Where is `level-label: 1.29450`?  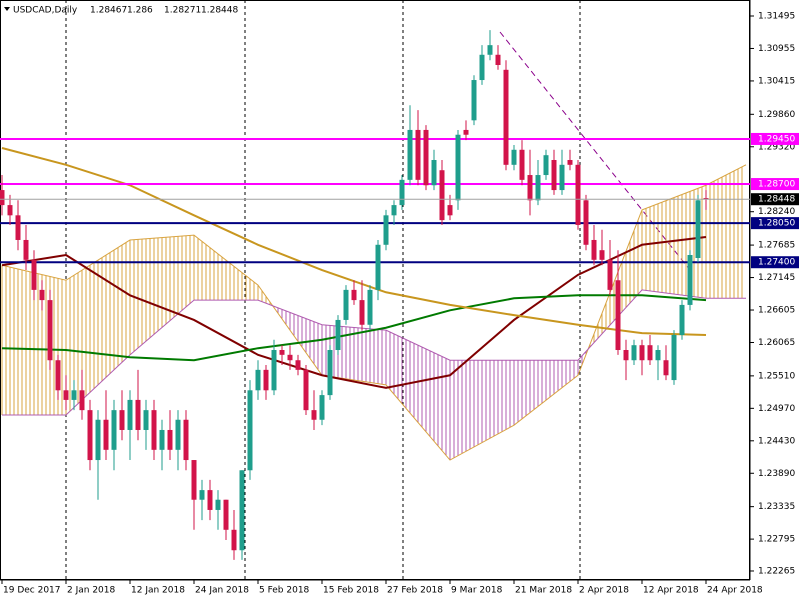
level-label: 1.29450 is located at coordinates (776, 139).